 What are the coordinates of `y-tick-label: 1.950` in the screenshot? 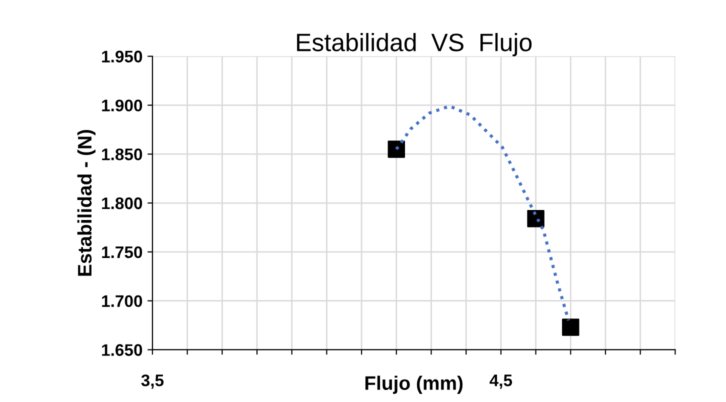 It's located at (122, 56).